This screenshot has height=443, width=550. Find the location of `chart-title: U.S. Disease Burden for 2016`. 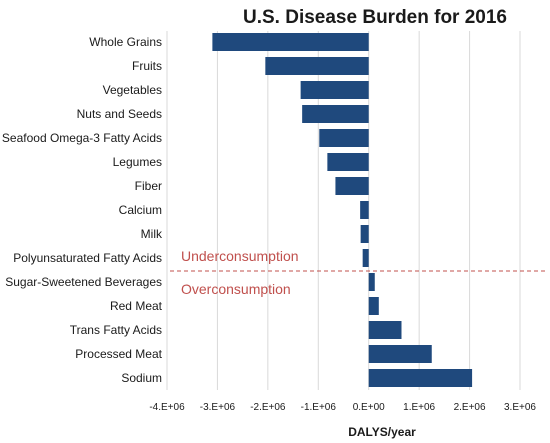

chart-title: U.S. Disease Burden for 2016 is located at coordinates (375, 17).